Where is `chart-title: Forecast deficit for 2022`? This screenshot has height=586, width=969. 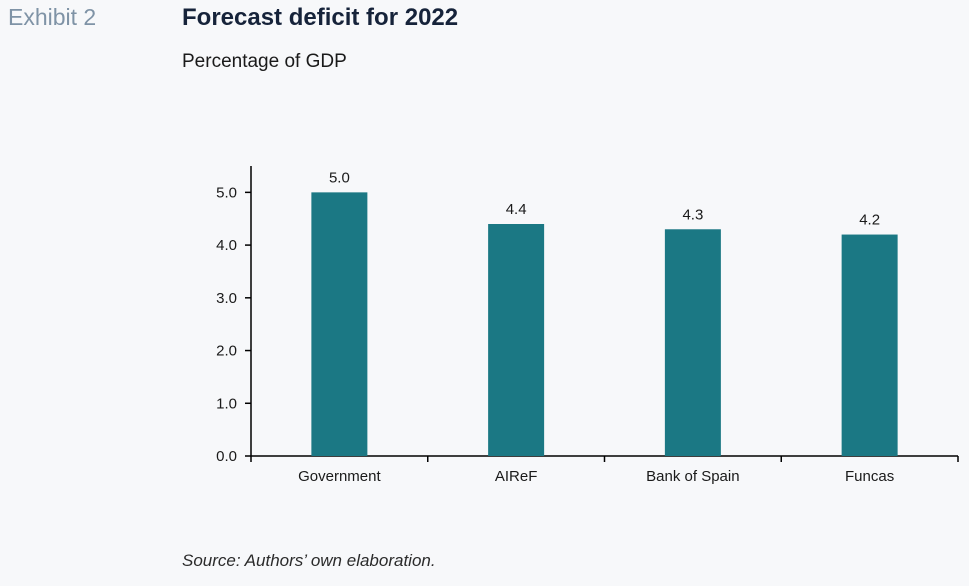
chart-title: Forecast deficit for 2022 is located at coordinates (320, 17).